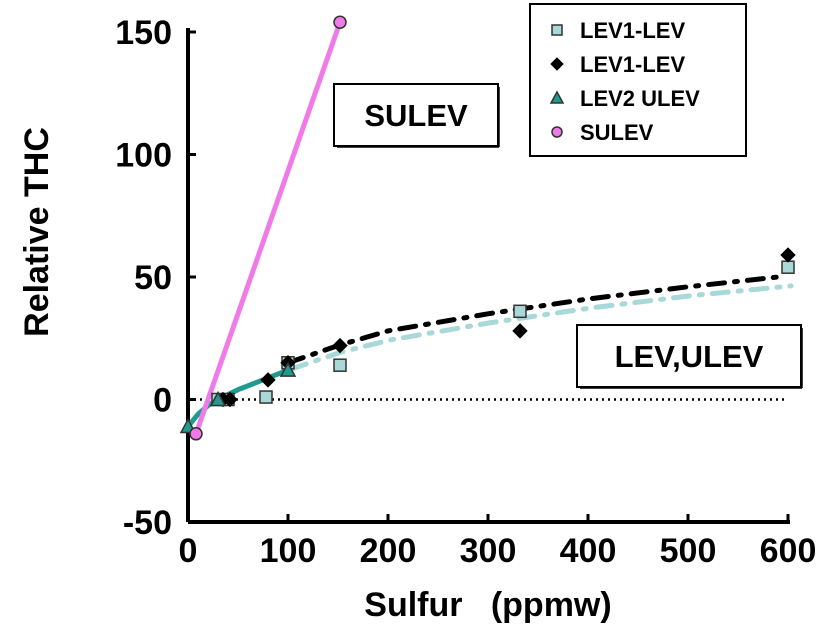 The image size is (831, 625). Describe the element at coordinates (617, 132) in the screenshot. I see `legend-label: SULEV` at that location.